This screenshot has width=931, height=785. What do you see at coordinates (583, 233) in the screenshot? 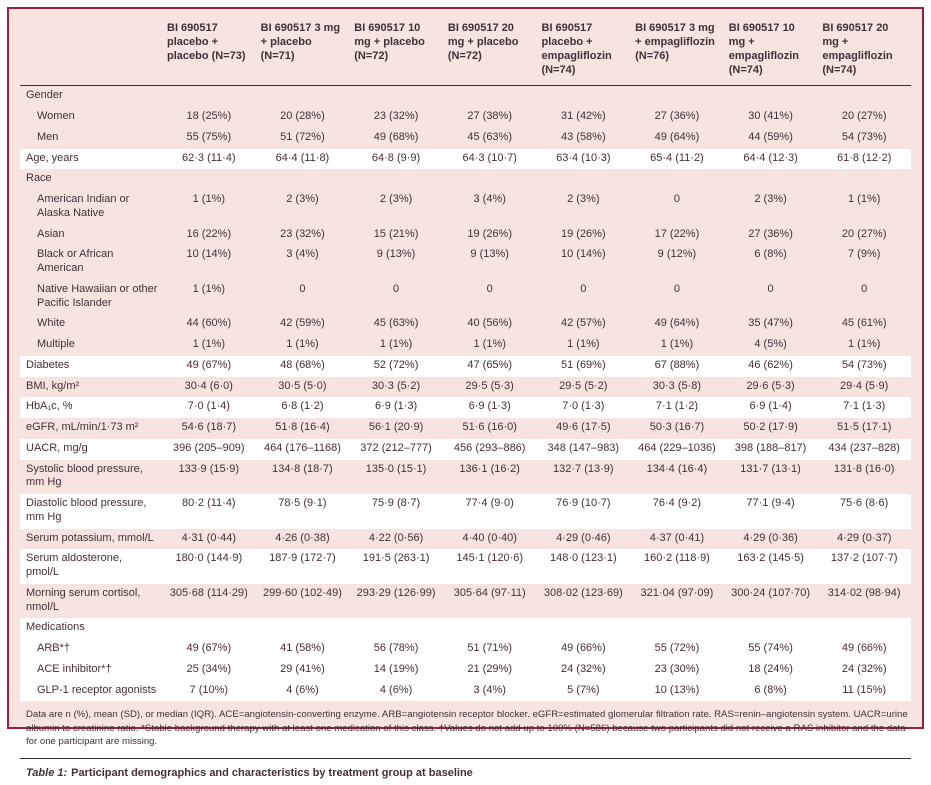
I see `data-cell: 19 (26%)` at bounding box center [583, 233].